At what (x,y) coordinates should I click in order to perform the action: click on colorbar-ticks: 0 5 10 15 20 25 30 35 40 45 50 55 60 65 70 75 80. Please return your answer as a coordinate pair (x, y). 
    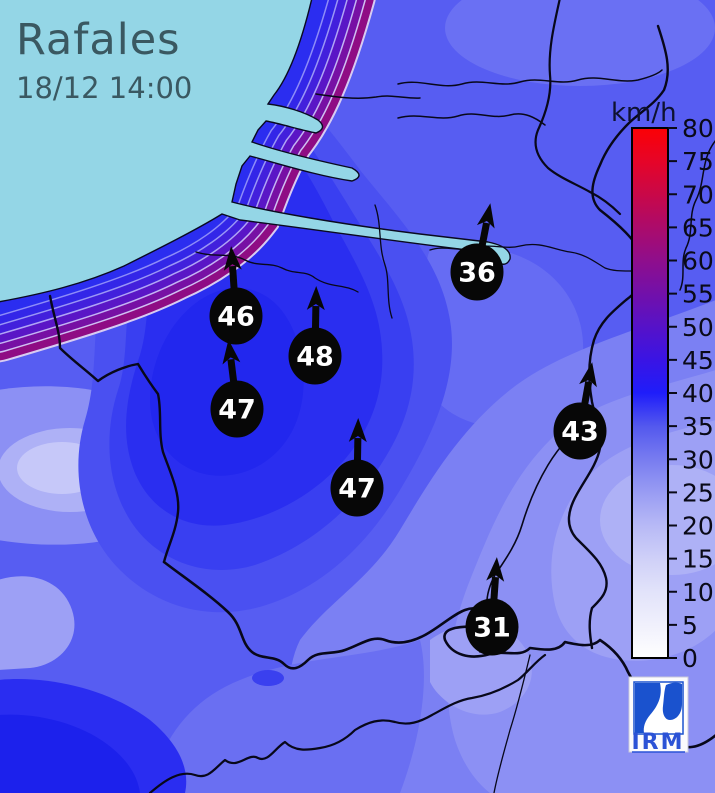
    Looking at the image, I should click on (691, 393).